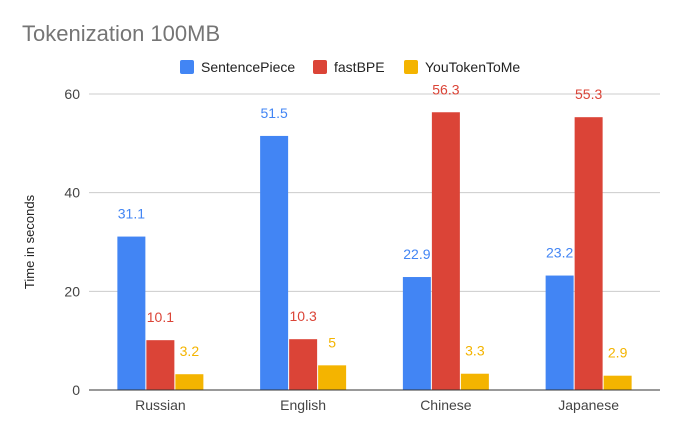  What do you see at coordinates (190, 351) in the screenshot?
I see `data-label: 3.2` at bounding box center [190, 351].